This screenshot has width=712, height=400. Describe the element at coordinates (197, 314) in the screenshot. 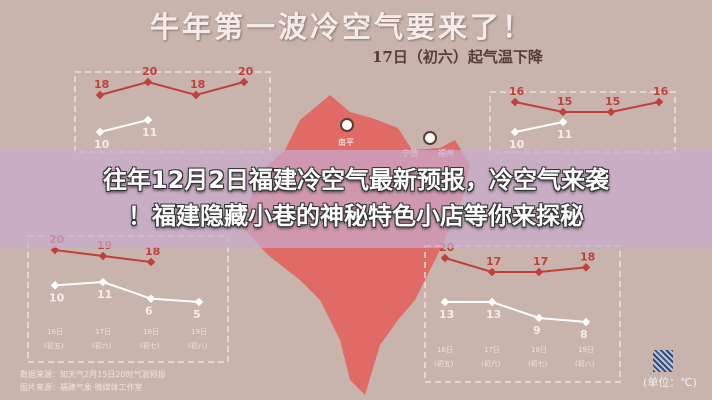

I see `low-temp-label: 5` at that location.